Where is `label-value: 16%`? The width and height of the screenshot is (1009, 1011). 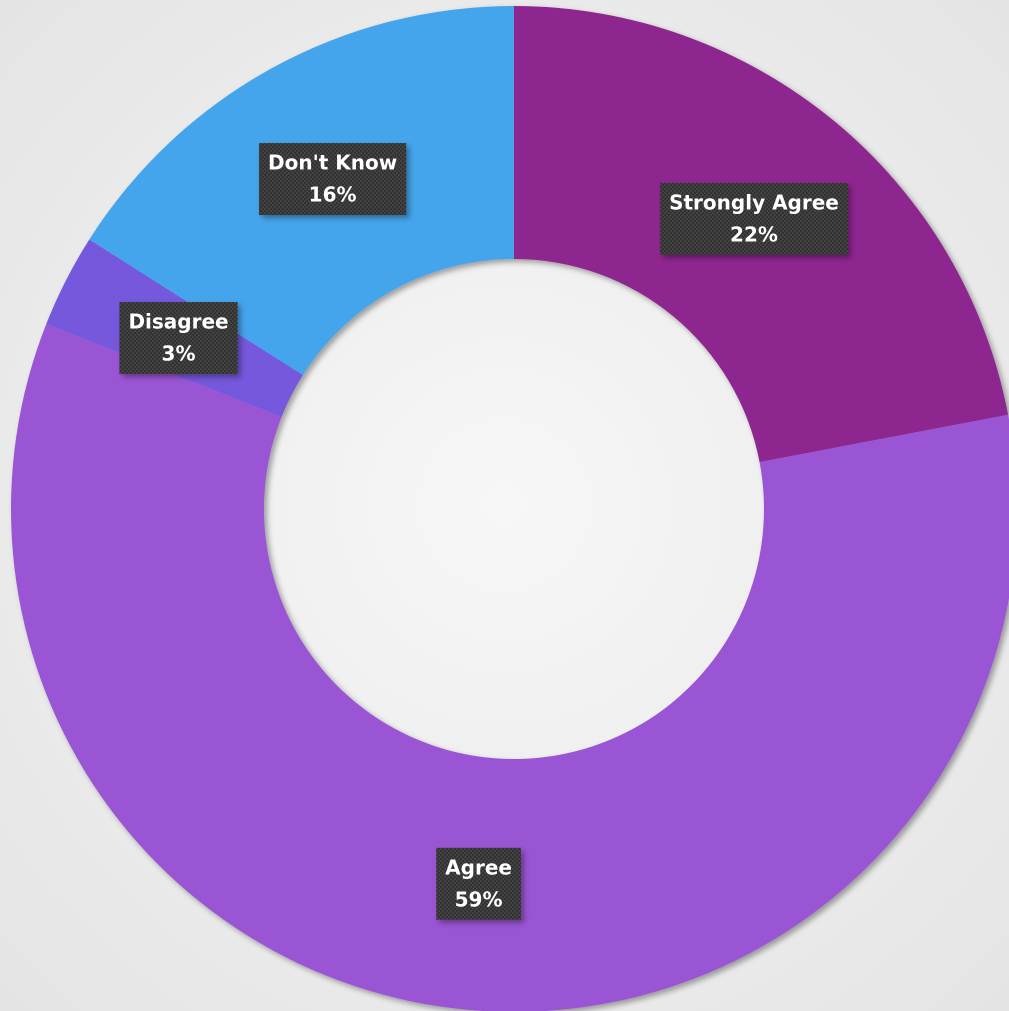 label-value: 16% is located at coordinates (333, 195).